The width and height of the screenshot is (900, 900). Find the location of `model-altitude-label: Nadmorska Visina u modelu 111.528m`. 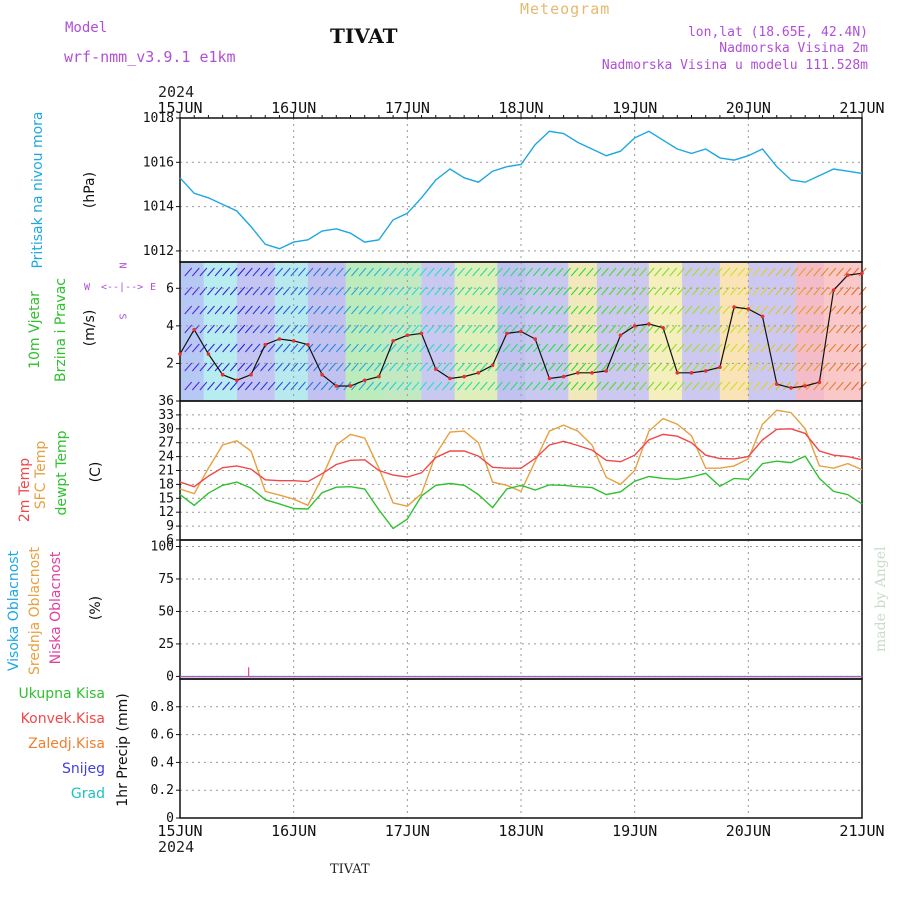

model-altitude-label: Nadmorska Visina u modelu 111.528m is located at coordinates (734, 65).